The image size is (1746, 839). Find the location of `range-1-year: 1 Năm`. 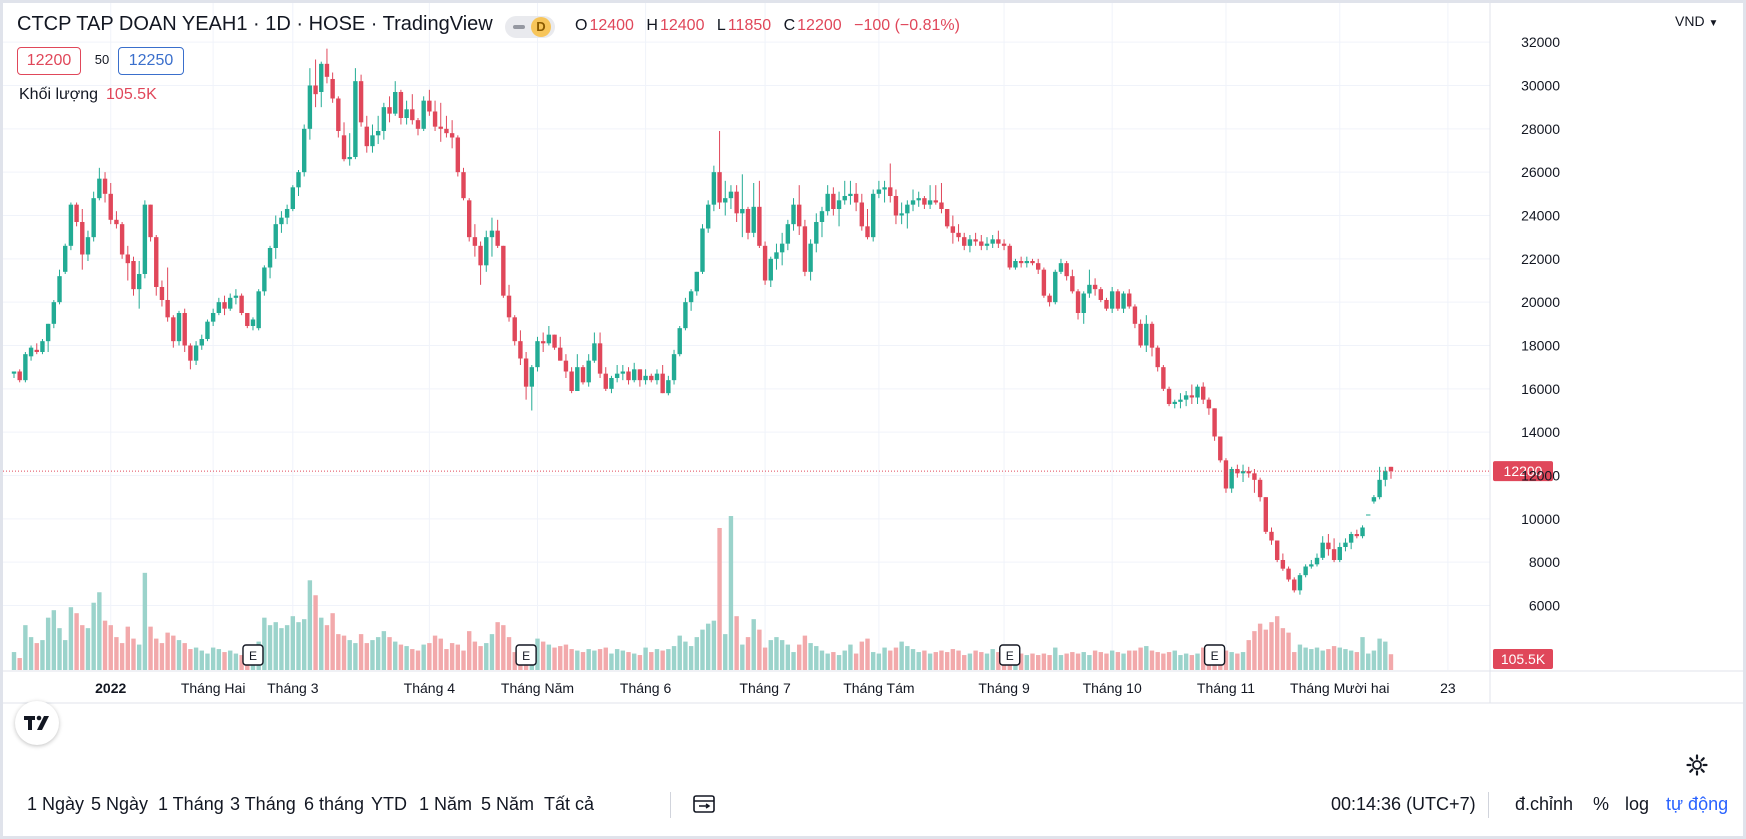

range-1-year: 1 Năm is located at coordinates (446, 804).